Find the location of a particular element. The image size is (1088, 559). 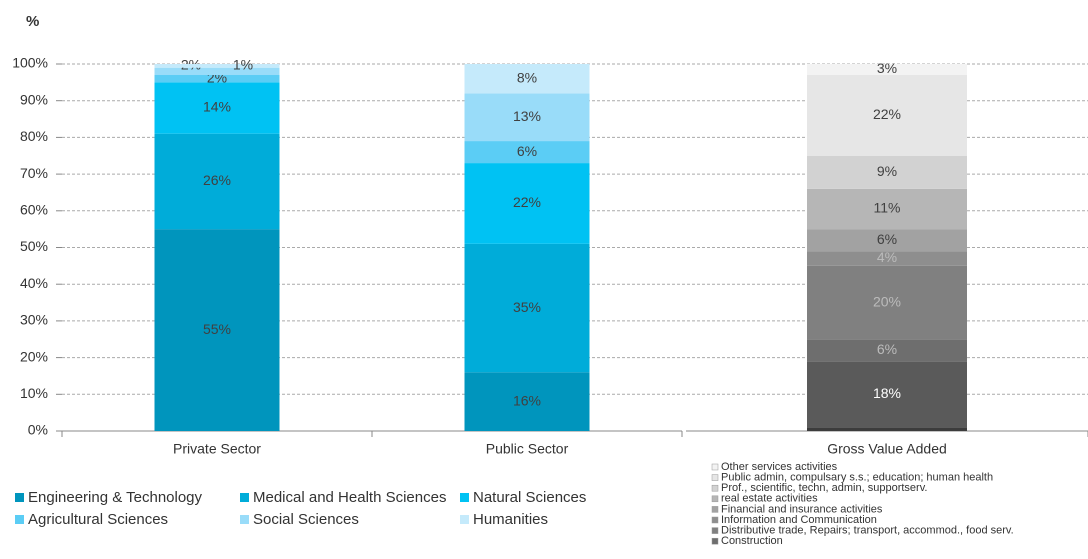

data-label: 11% is located at coordinates (887, 208).